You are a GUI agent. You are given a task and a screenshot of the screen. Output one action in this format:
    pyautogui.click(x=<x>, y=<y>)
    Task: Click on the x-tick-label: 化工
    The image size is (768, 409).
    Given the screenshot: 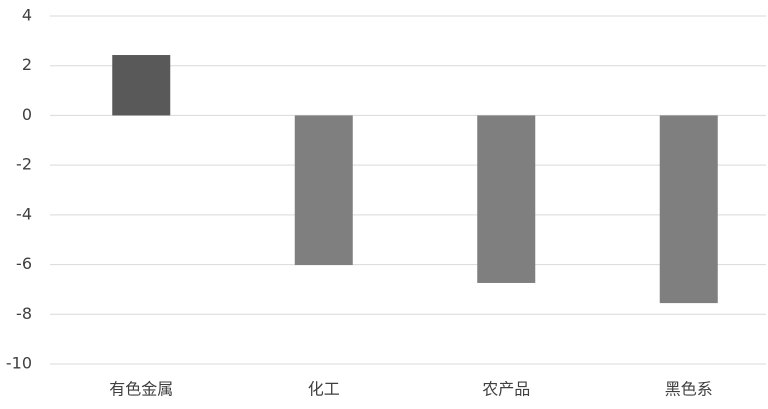 What is the action you would take?
    pyautogui.click(x=324, y=389)
    